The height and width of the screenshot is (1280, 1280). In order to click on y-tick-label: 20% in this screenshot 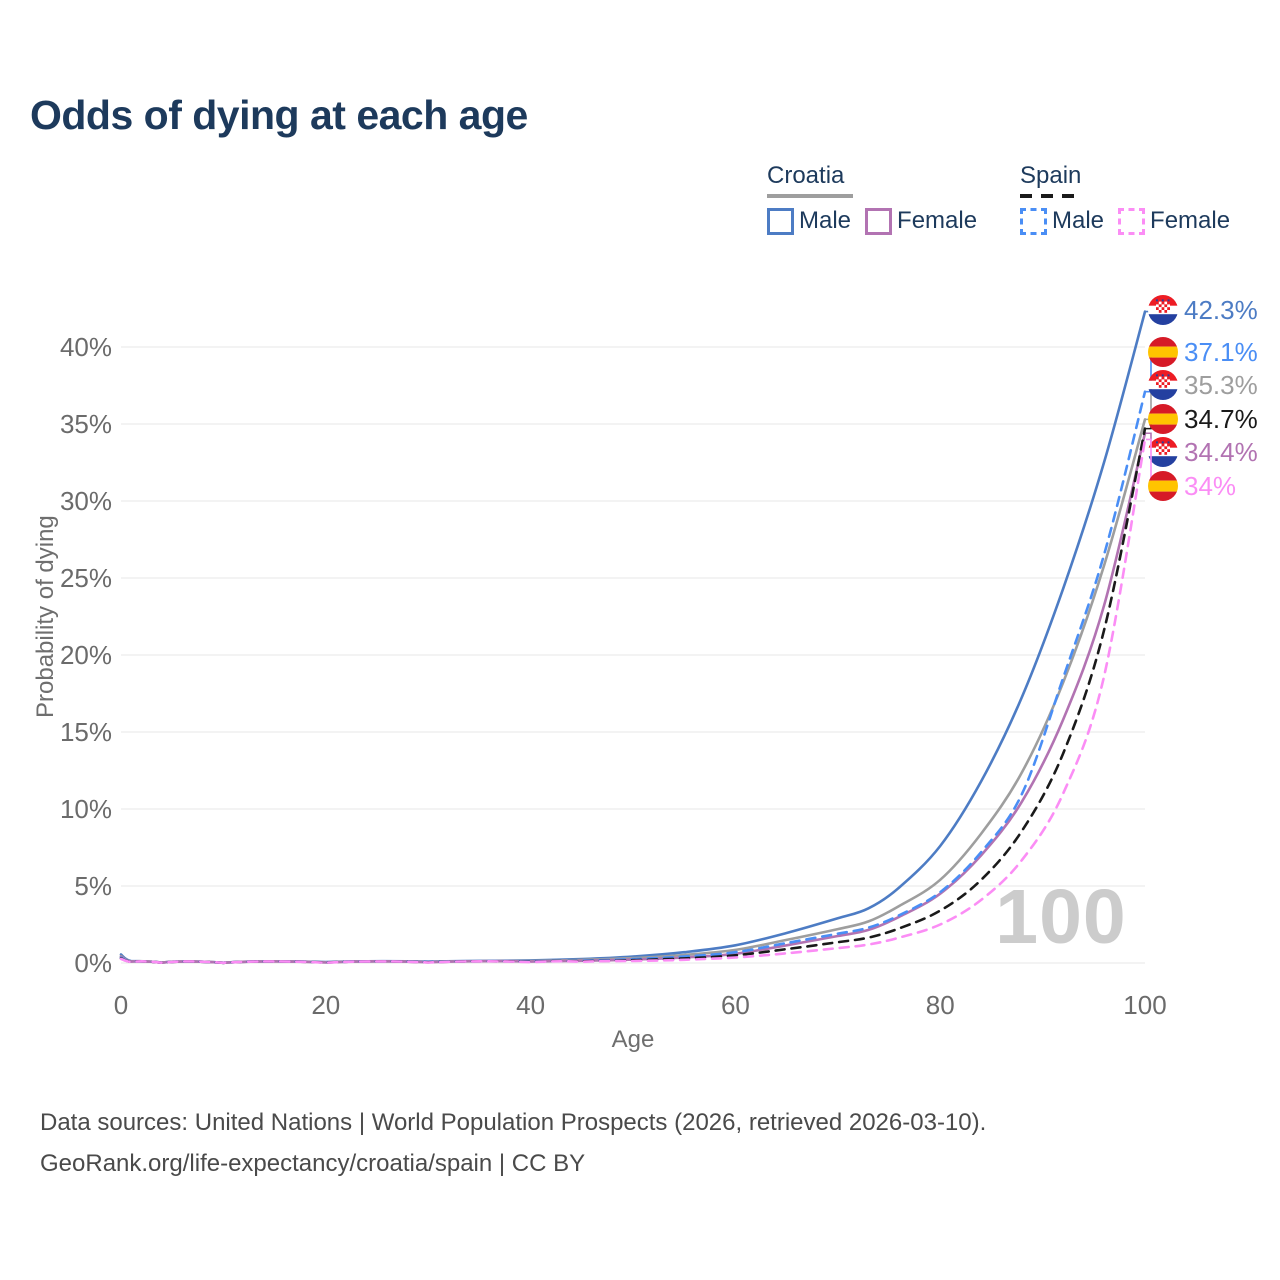, I will do `click(86, 655)`.